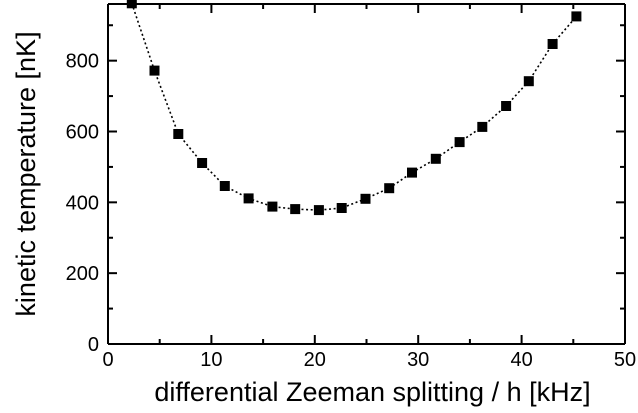 Image resolution: width=638 pixels, height=413 pixels. What do you see at coordinates (625, 360) in the screenshot?
I see `x-tick-label: 50` at bounding box center [625, 360].